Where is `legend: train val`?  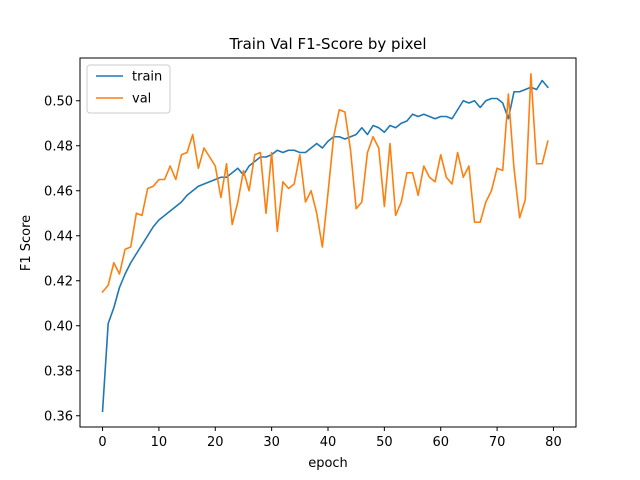
legend: train val is located at coordinates (128, 89).